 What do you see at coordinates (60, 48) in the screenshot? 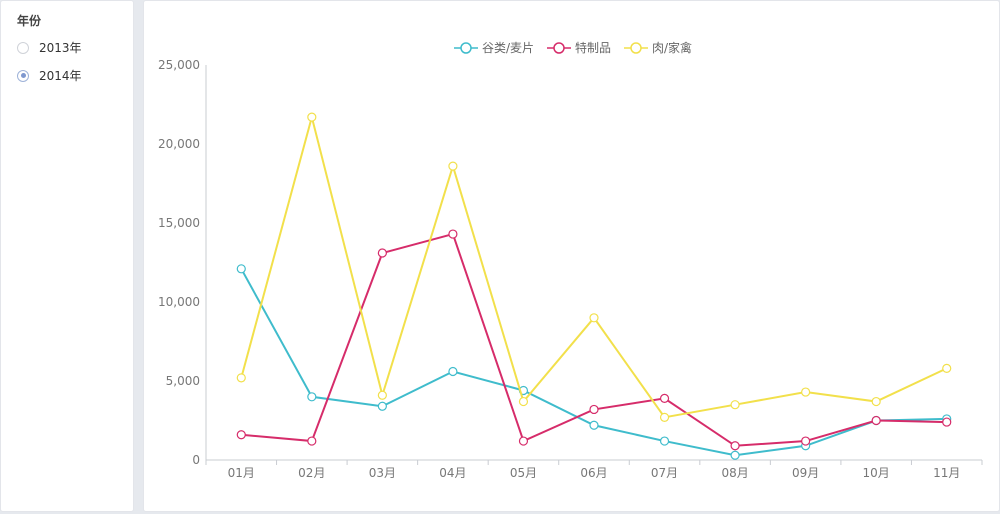
I see `year-option-label: 2013年` at bounding box center [60, 48].